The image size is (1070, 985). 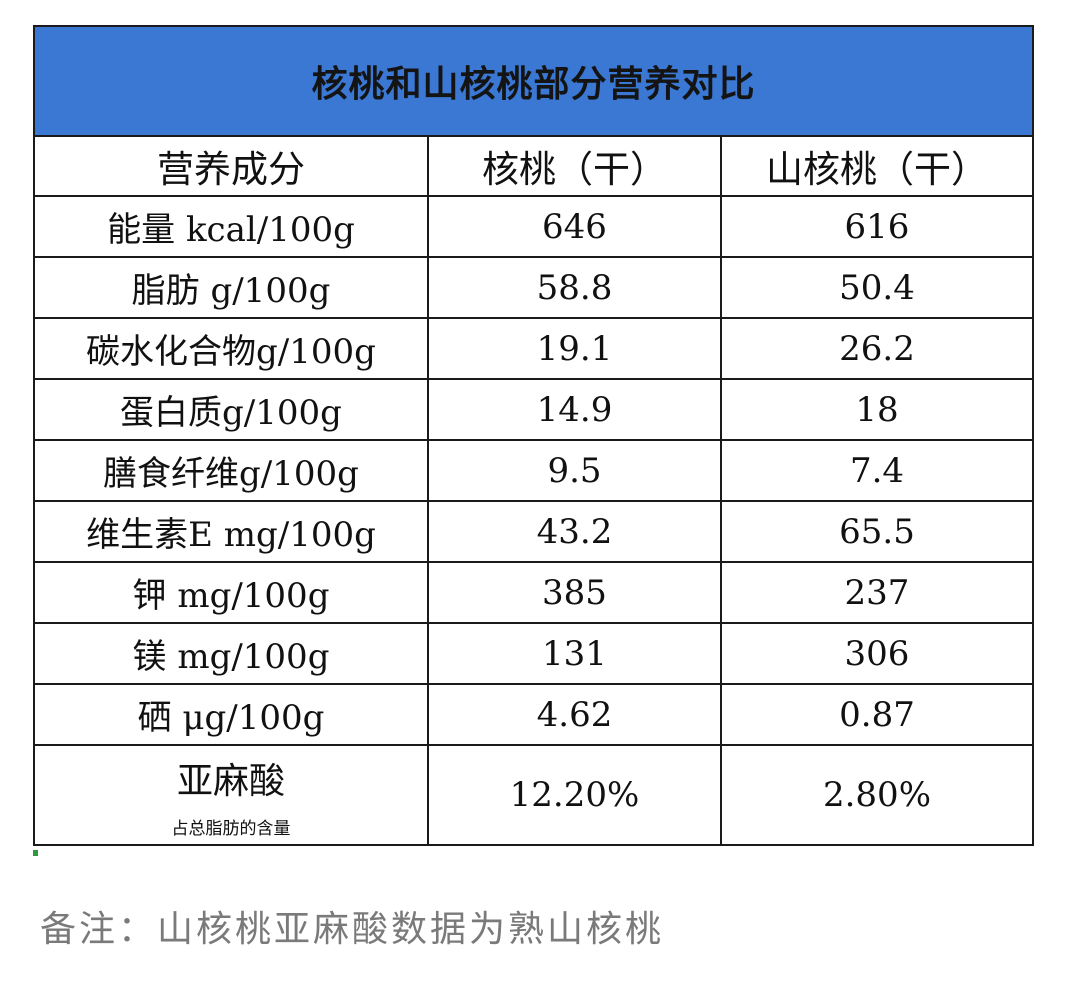 I want to click on table-title: 核桃和山核桃部分营养对比, so click(x=533, y=81).